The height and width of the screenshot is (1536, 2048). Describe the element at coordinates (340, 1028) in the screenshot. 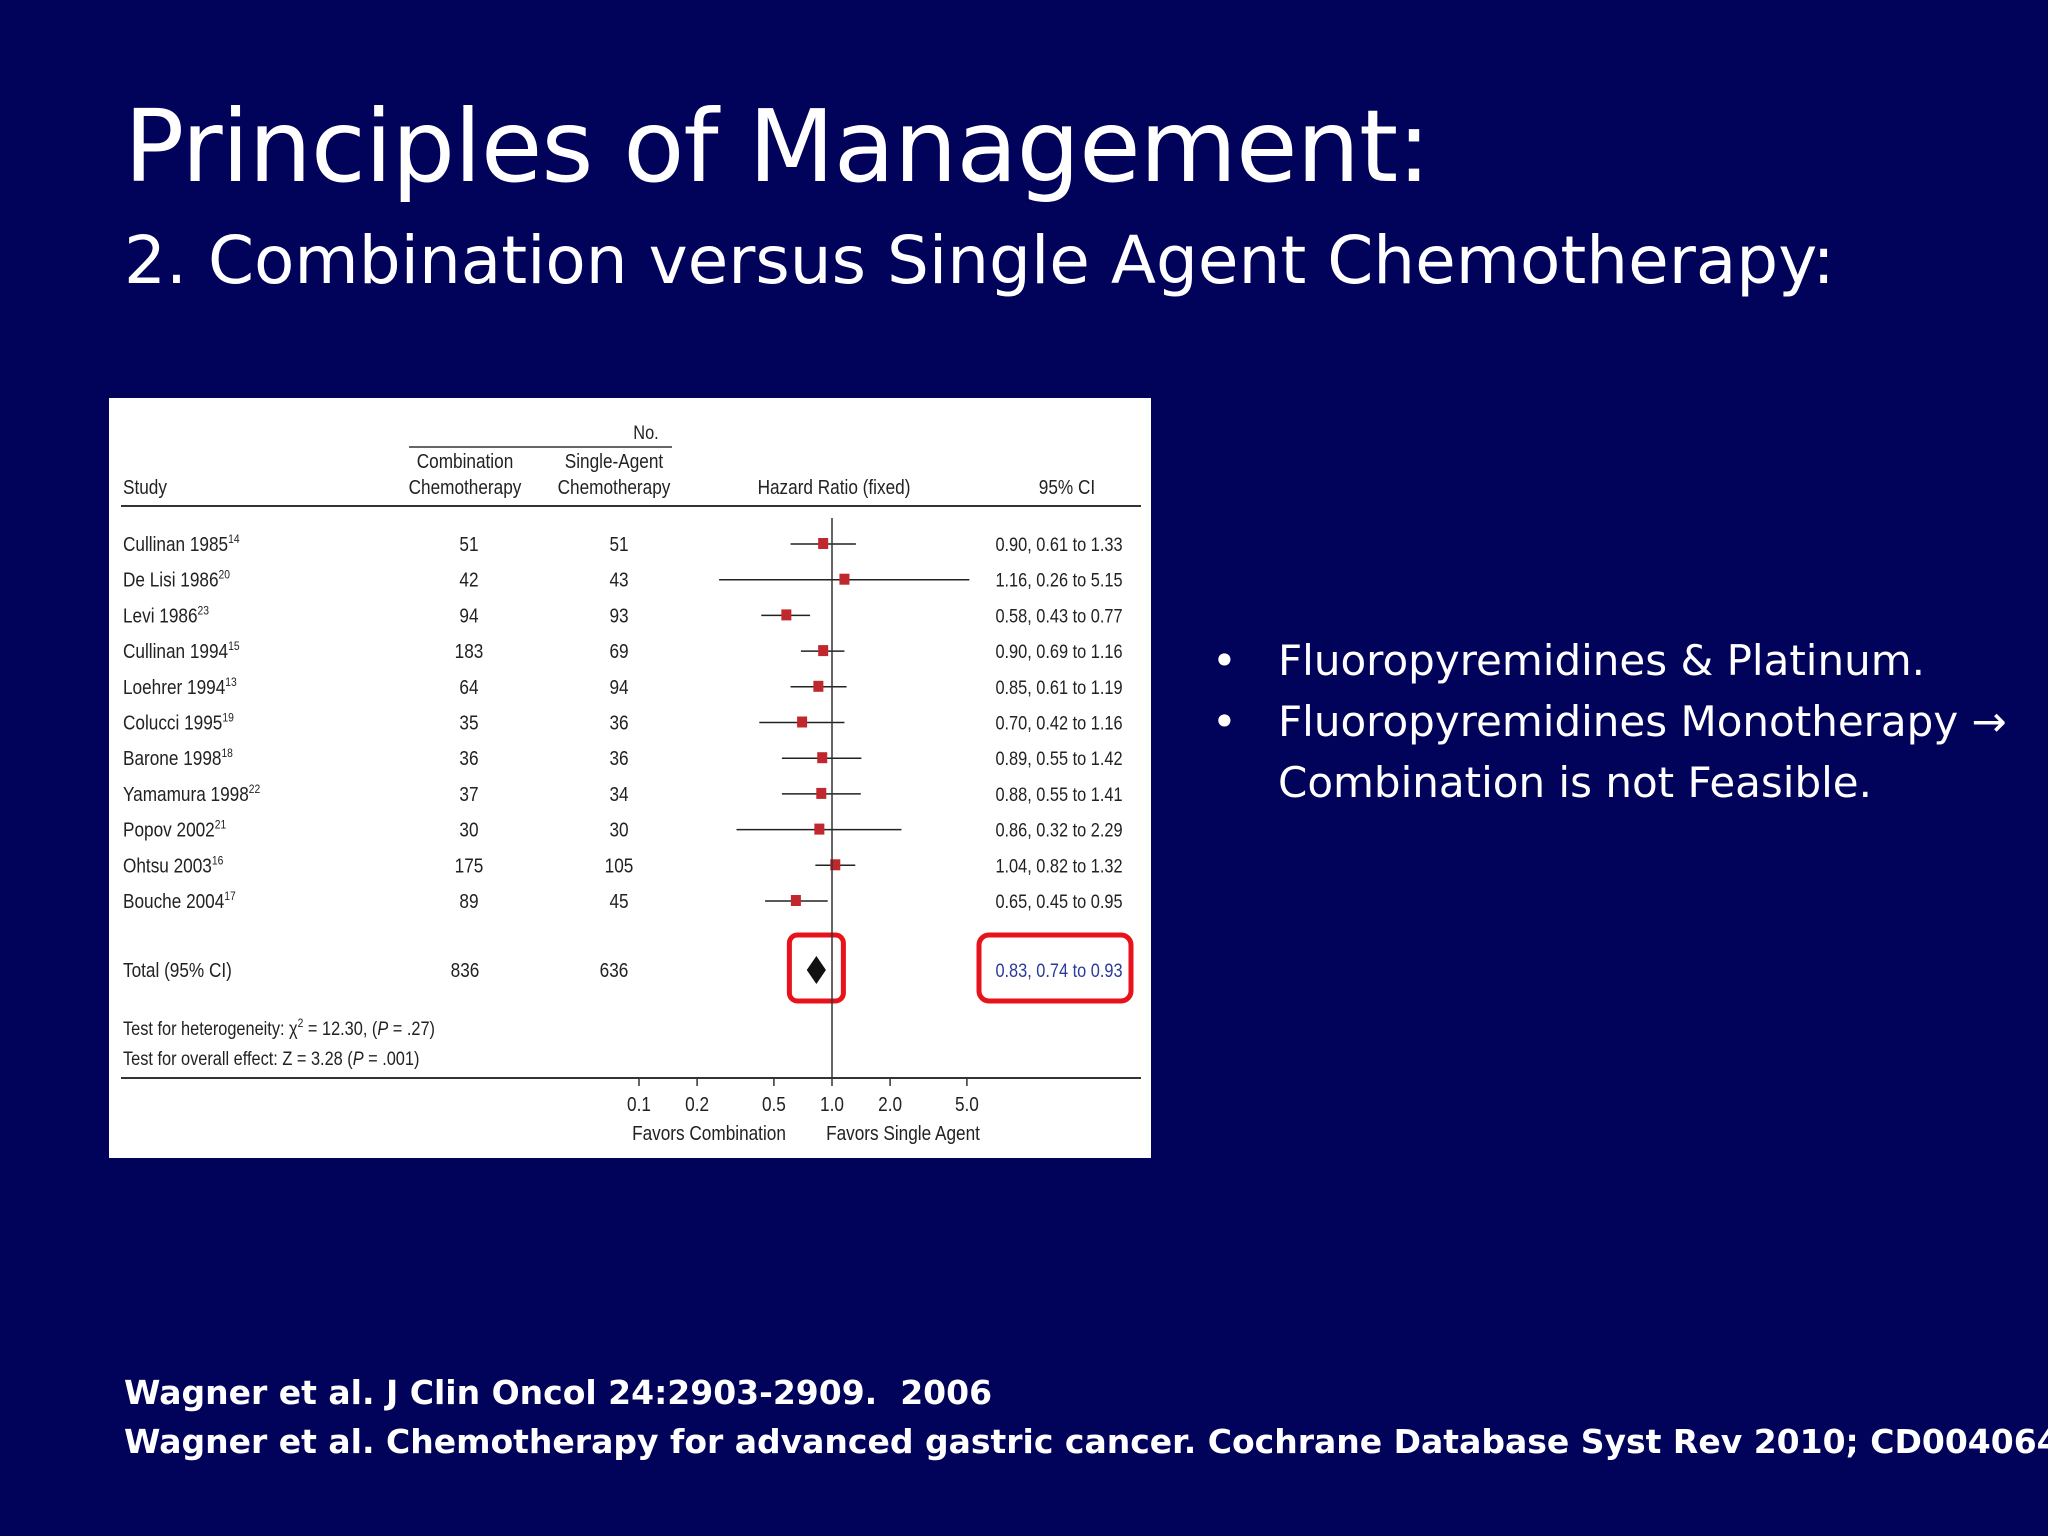

I see `test-part: = 12.30, (` at that location.